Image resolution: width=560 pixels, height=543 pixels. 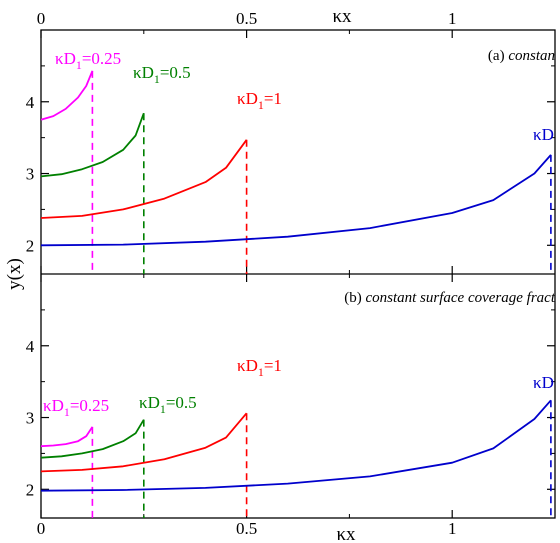 I want to click on x-tick-label-bottom: 1, so click(x=452, y=528).